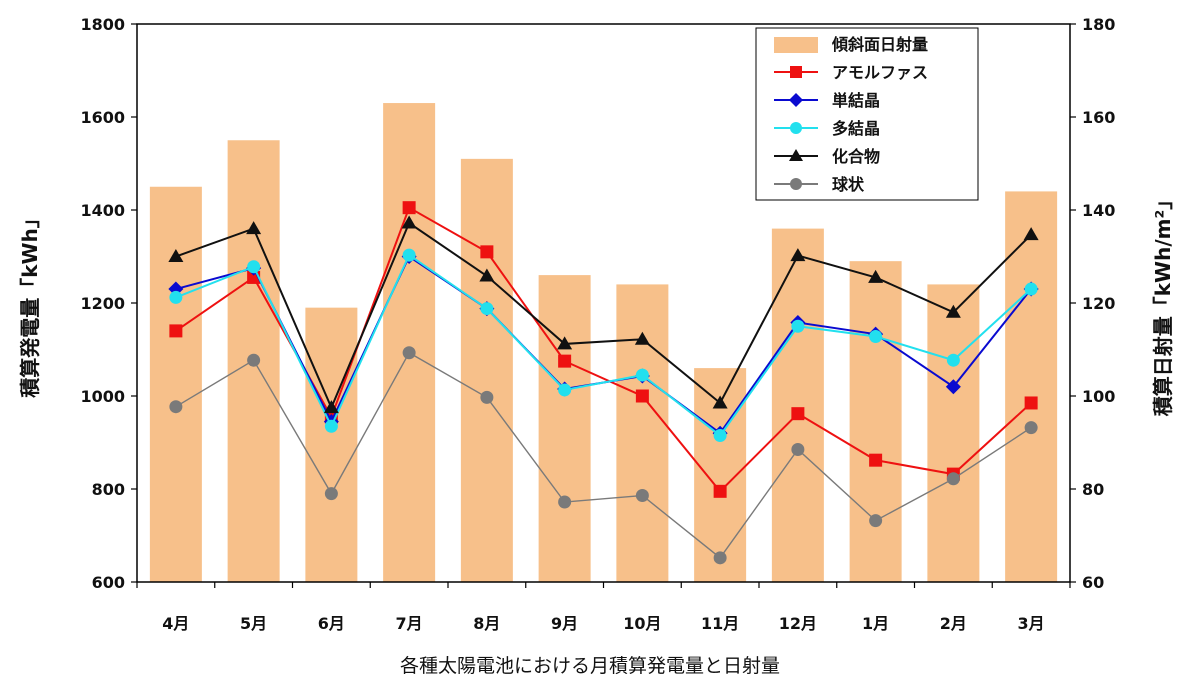  Describe the element at coordinates (1163, 303) in the screenshot. I see `y-axis-right-title: 積算日射量「kWh/m²」` at that location.